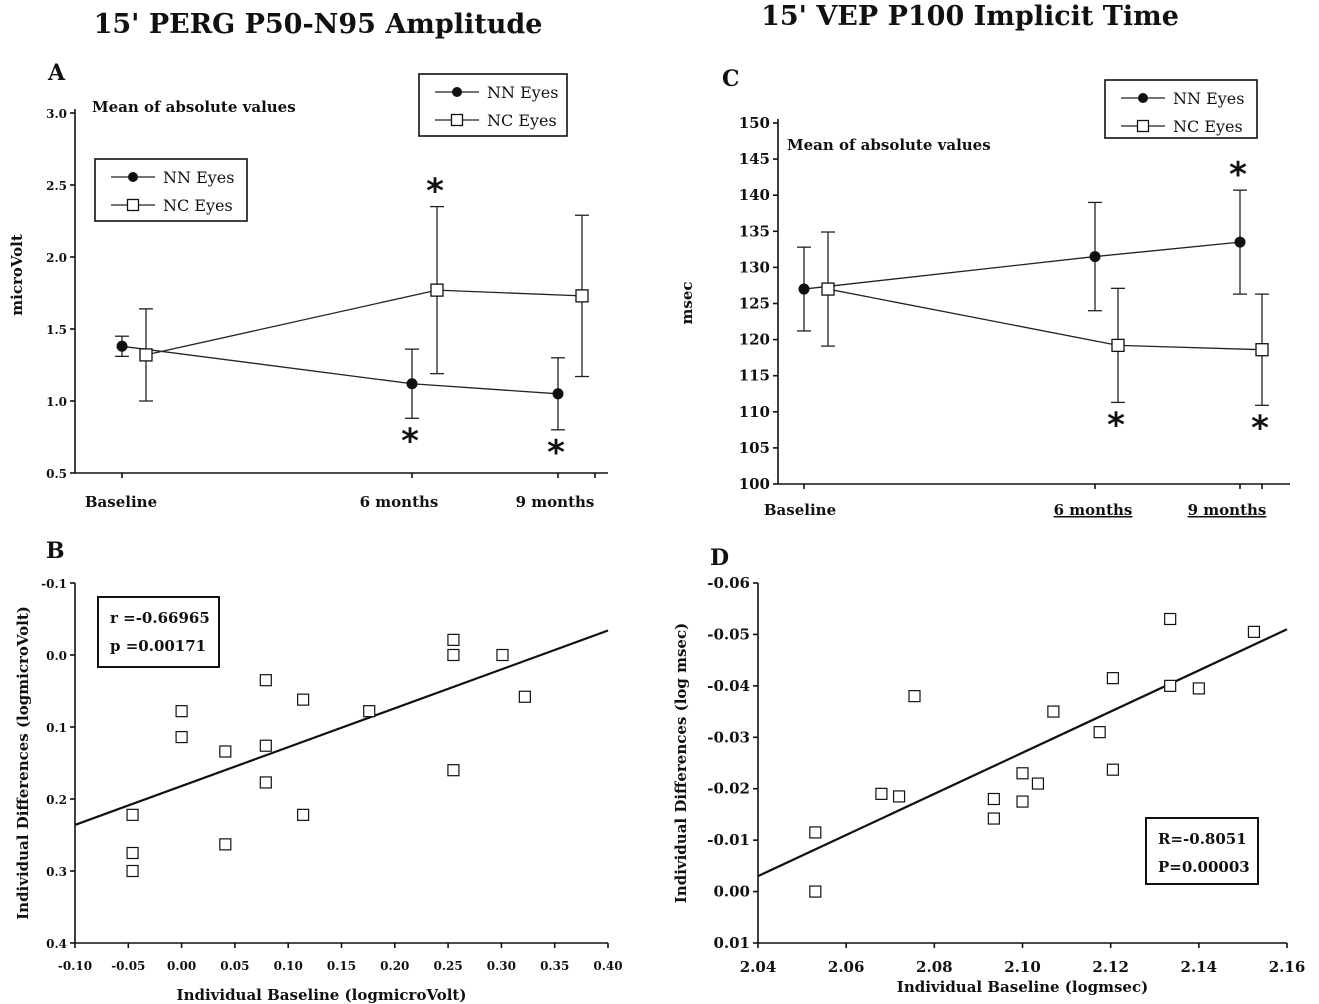 This screenshot has height=1004, width=1319. Describe the element at coordinates (234, 966) in the screenshot. I see `x-tick-label: 0.05` at that location.